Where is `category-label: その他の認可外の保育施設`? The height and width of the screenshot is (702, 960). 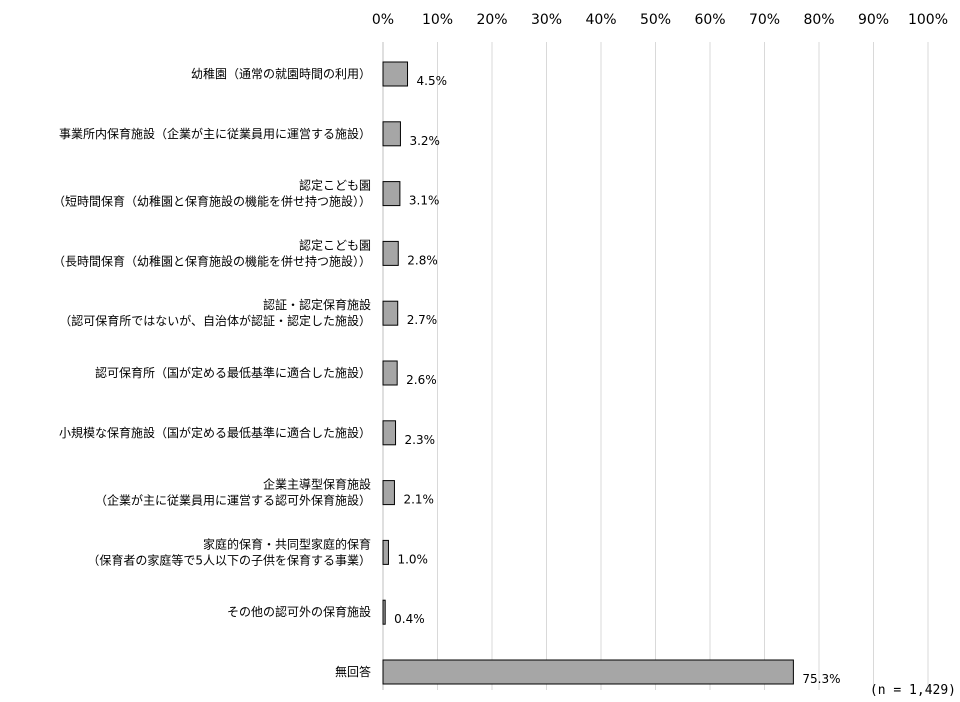
category-label: その他の認可外の保育施設 is located at coordinates (299, 611).